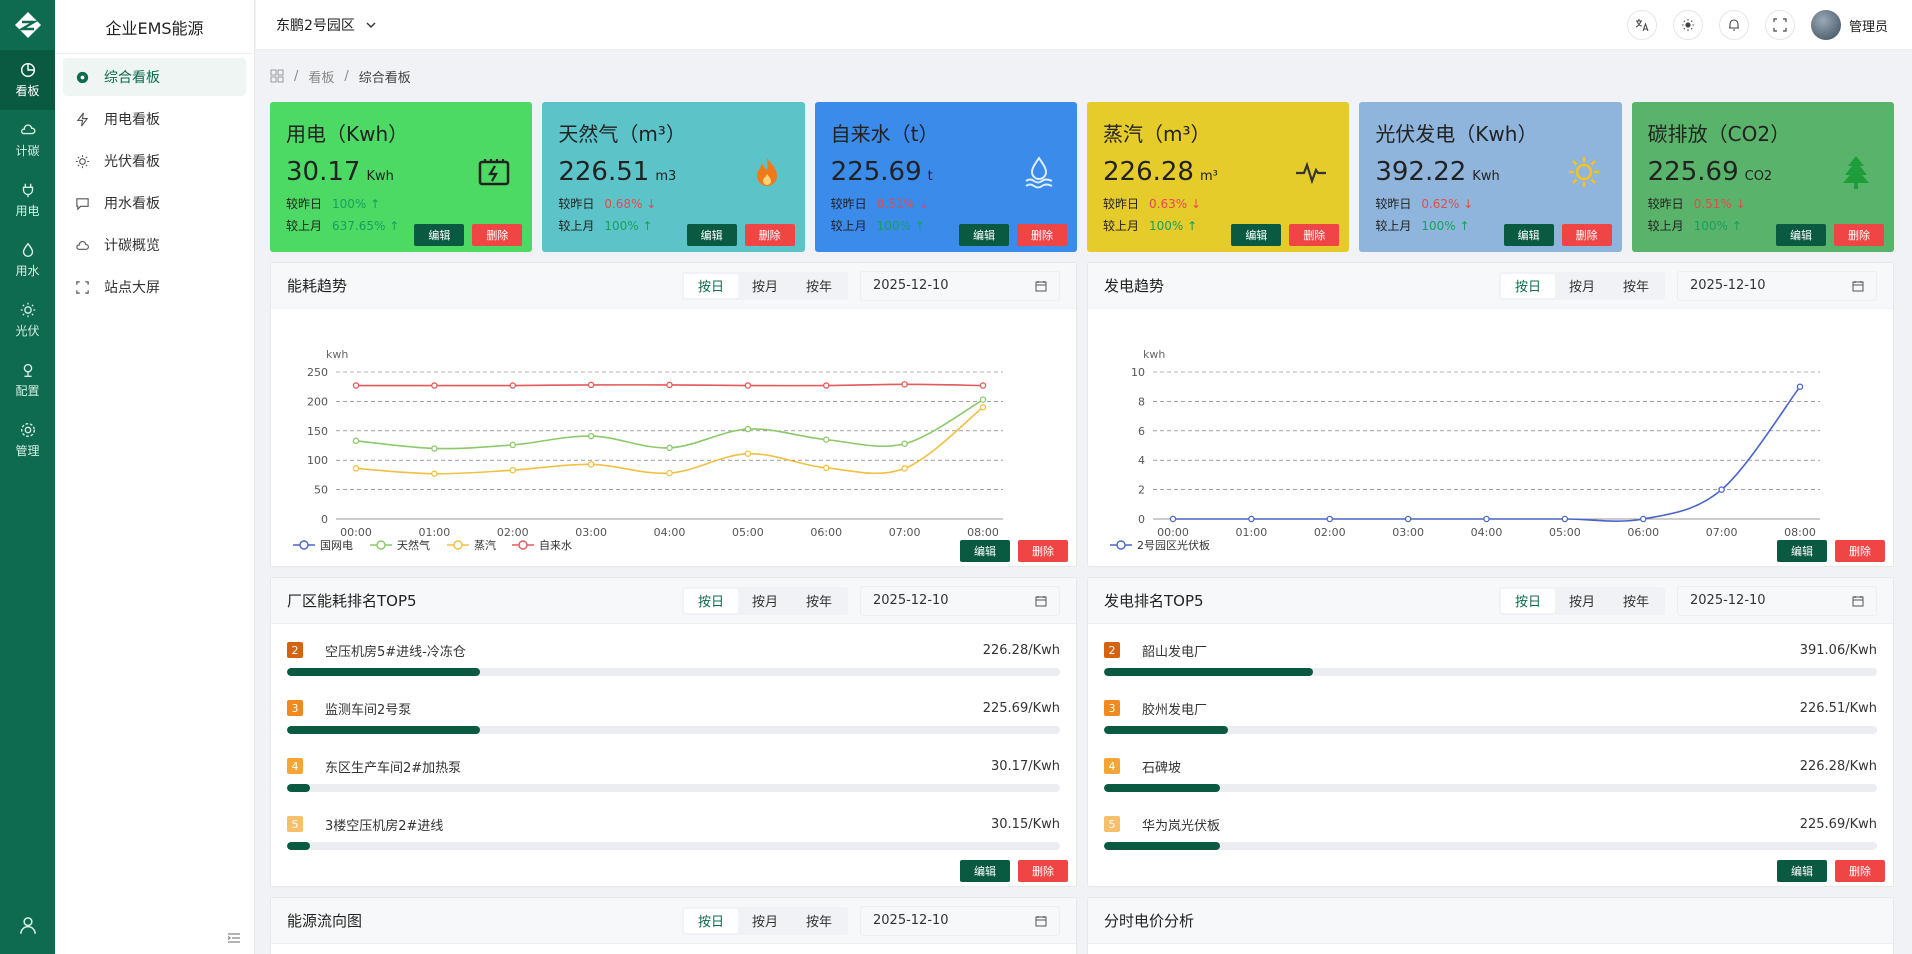  What do you see at coordinates (27, 925) in the screenshot?
I see `user-profile-button` at bounding box center [27, 925].